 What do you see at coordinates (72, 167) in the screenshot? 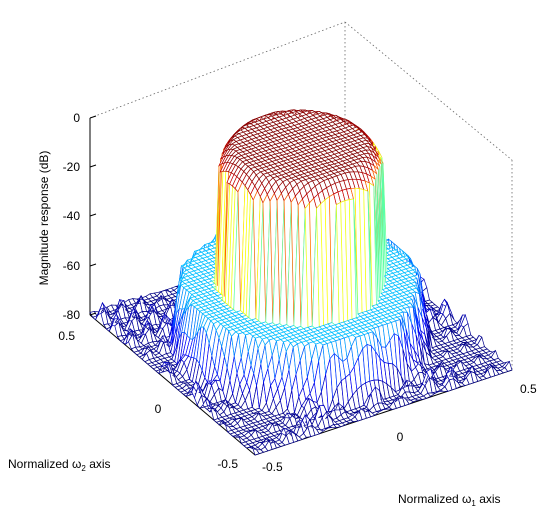
I see `z-tick-label: -20` at bounding box center [72, 167].